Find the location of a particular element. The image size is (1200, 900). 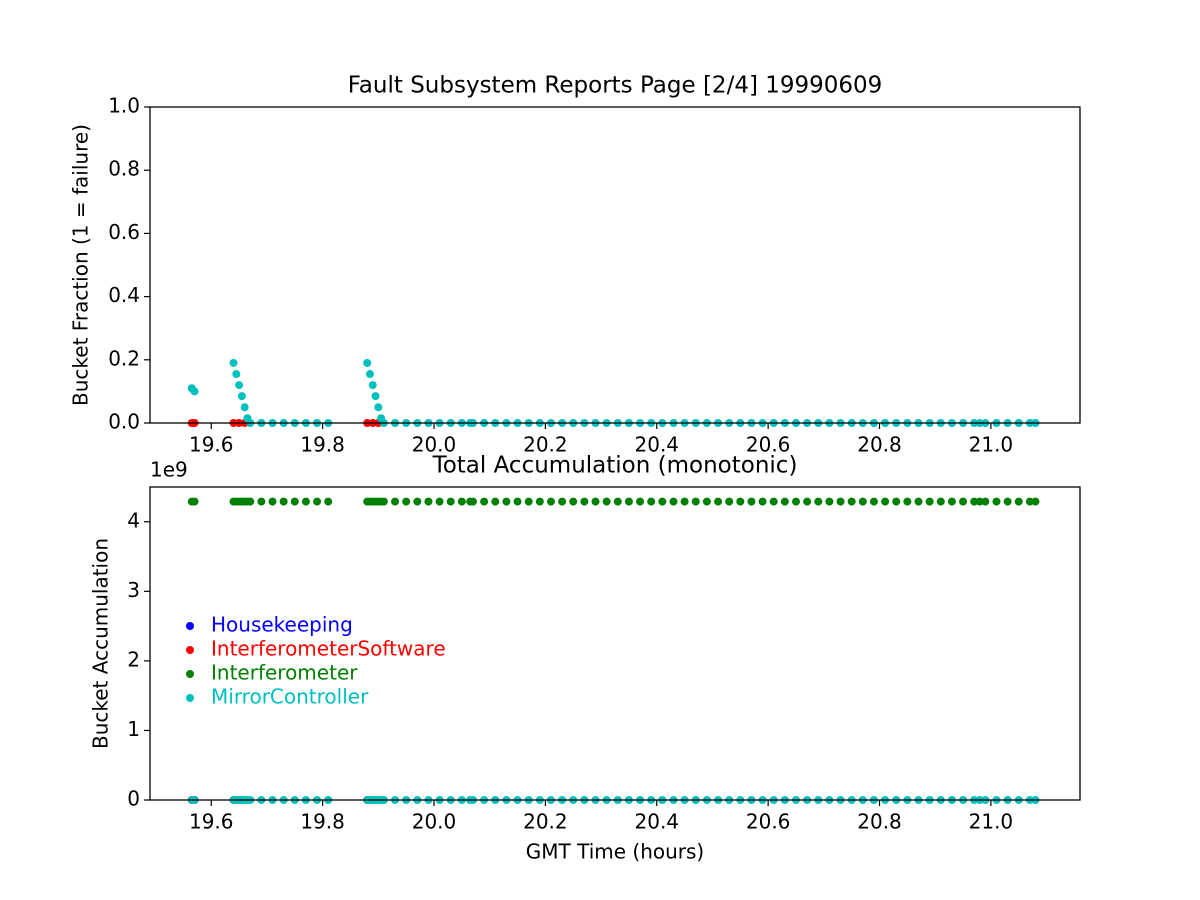

y-axis-label: Bucket Accumulation is located at coordinates (101, 643).